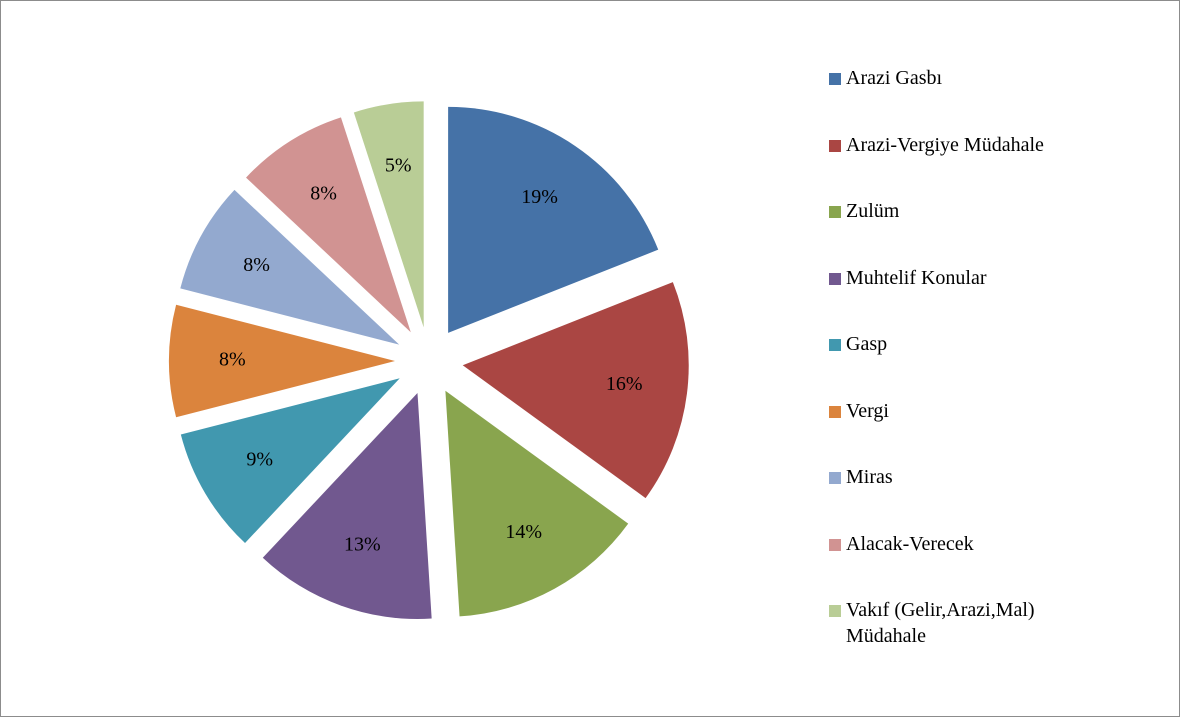 Image resolution: width=1180 pixels, height=717 pixels. I want to click on legend-label: Alacak-Verecek, so click(910, 543).